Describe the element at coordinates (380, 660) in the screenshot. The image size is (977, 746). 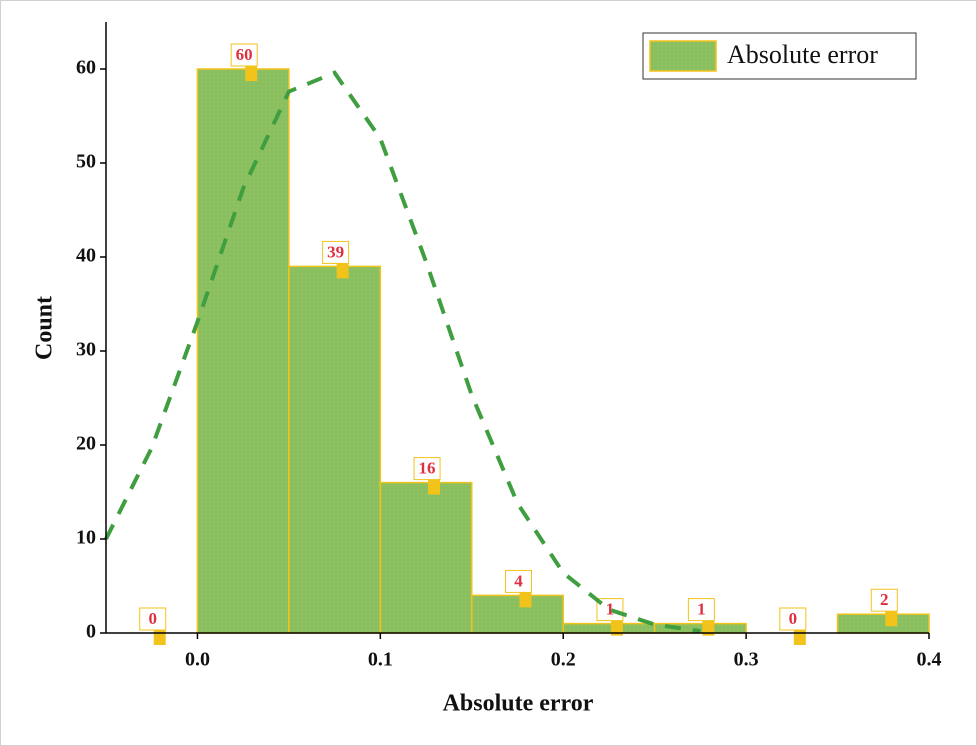
I see `x-tick-label: 0.1` at that location.